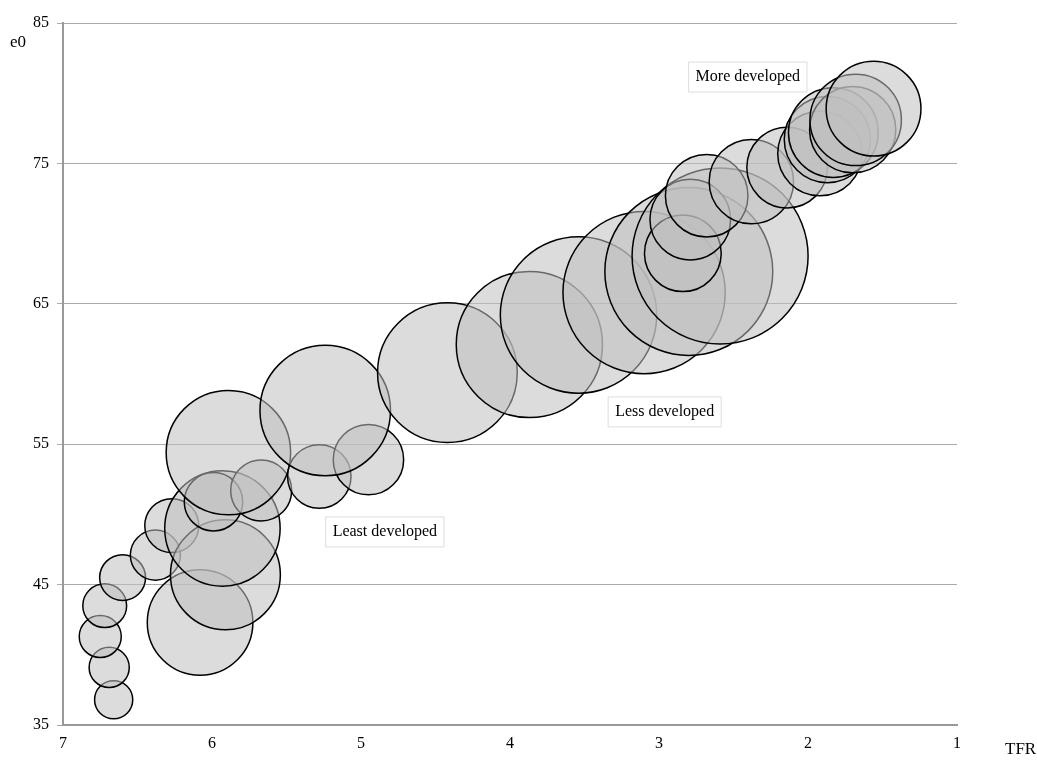  Describe the element at coordinates (808, 742) in the screenshot. I see `x-tick-label: 2` at that location.